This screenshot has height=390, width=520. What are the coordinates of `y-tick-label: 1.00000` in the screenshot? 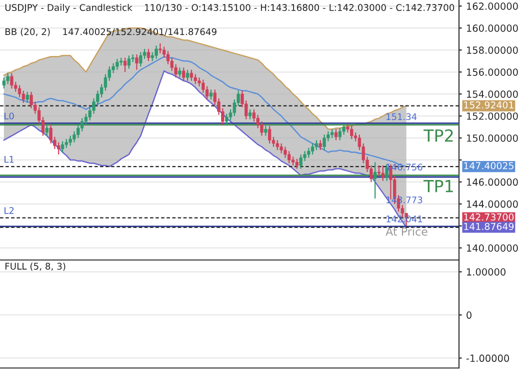 It's located at (486, 272).